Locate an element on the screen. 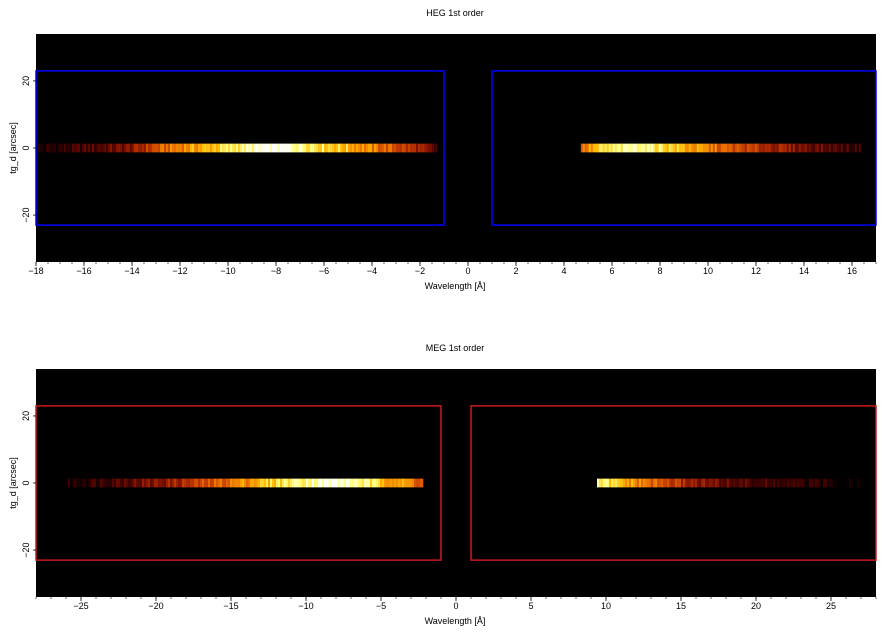 This screenshot has height=636, width=886. heg-x-tick-label: 10 is located at coordinates (708, 271).